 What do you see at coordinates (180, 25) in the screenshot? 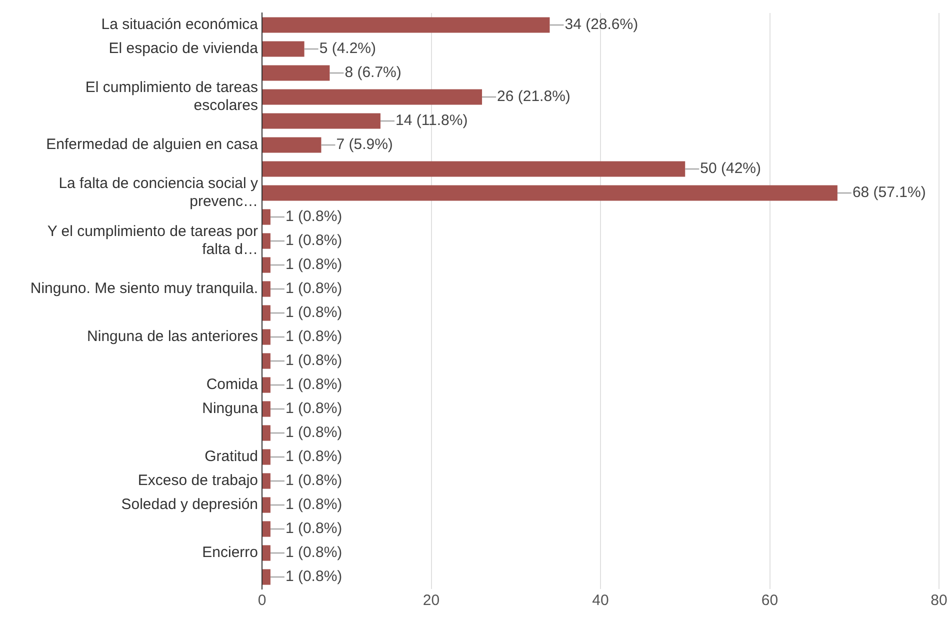
I see `y-tick-label: La situación económica` at bounding box center [180, 25].